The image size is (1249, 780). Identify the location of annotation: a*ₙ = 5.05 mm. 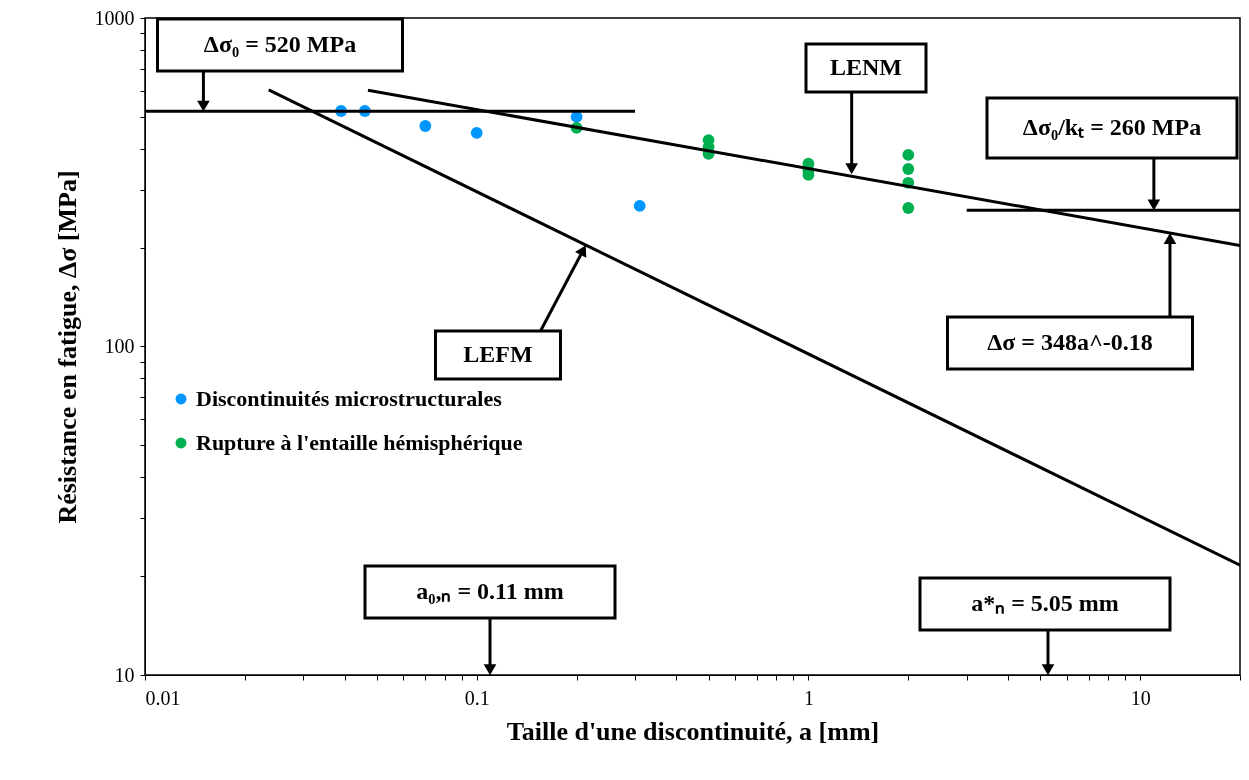
(1045, 603).